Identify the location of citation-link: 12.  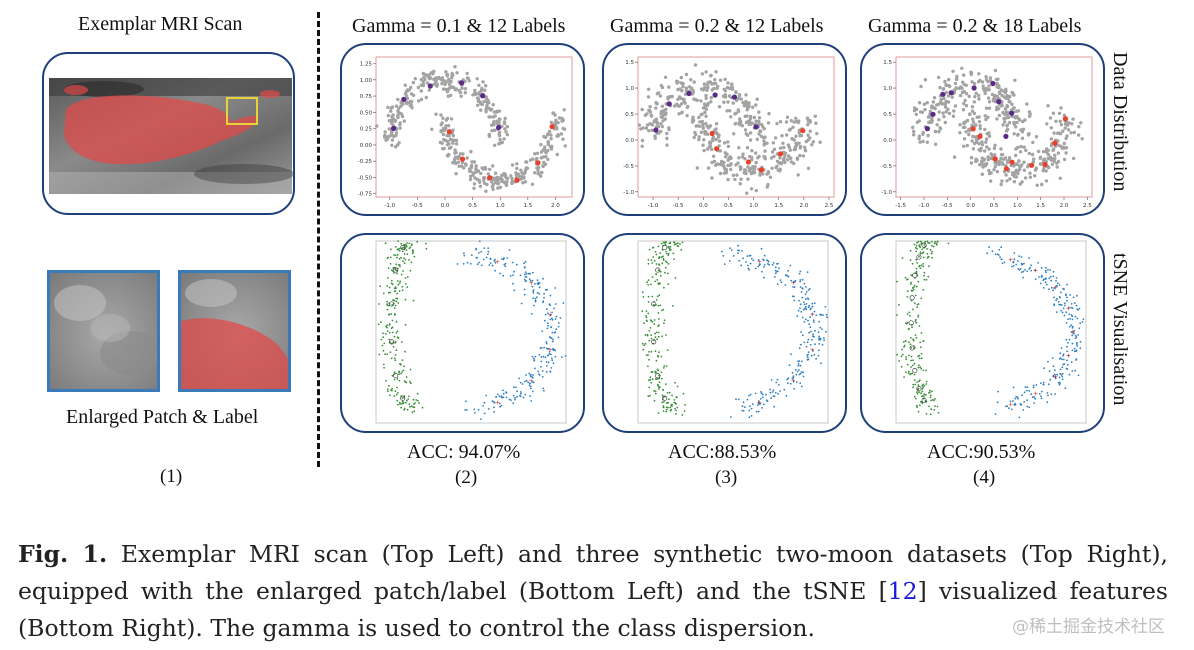
(902, 591).